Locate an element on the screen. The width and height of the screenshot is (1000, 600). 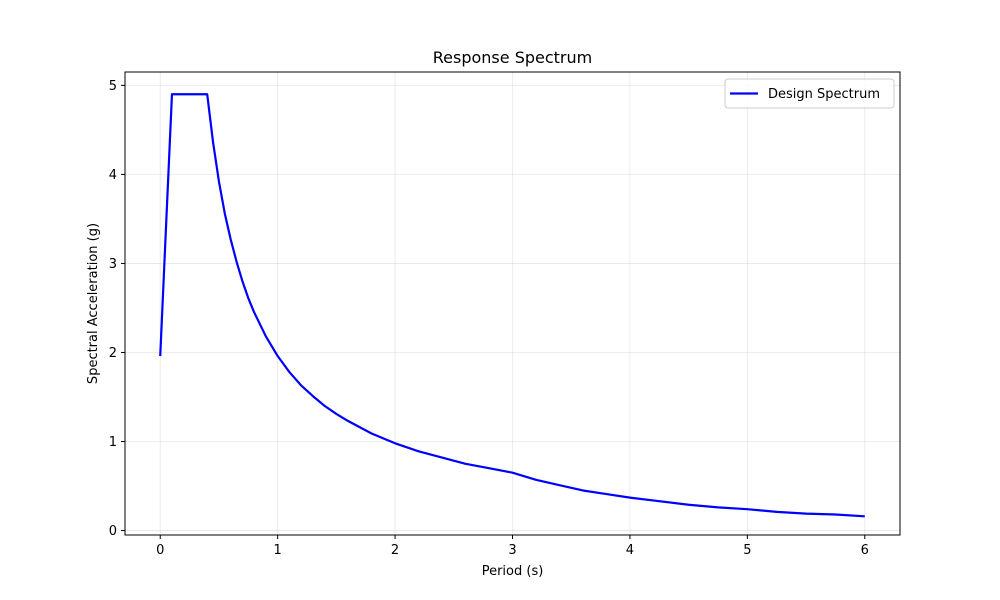
y-tick-label: 5 is located at coordinates (113, 86).